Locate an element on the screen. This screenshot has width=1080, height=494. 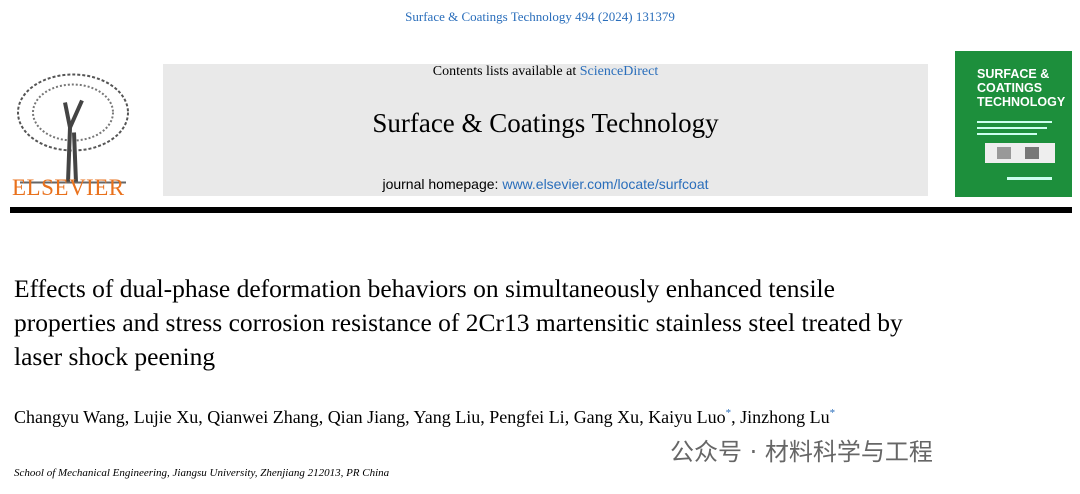
homepage-prefix: journal homepage: is located at coordinates (440, 184).